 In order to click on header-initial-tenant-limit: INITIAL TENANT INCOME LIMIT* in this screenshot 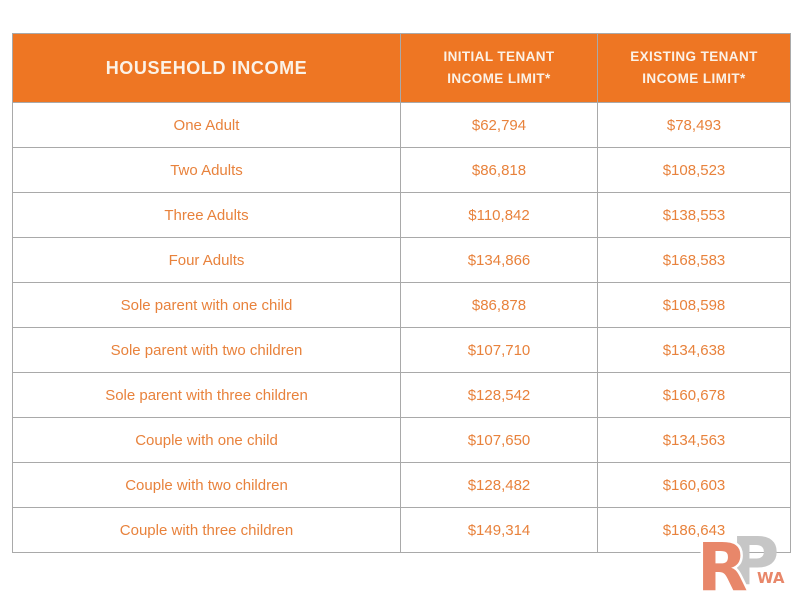, I will do `click(499, 68)`.